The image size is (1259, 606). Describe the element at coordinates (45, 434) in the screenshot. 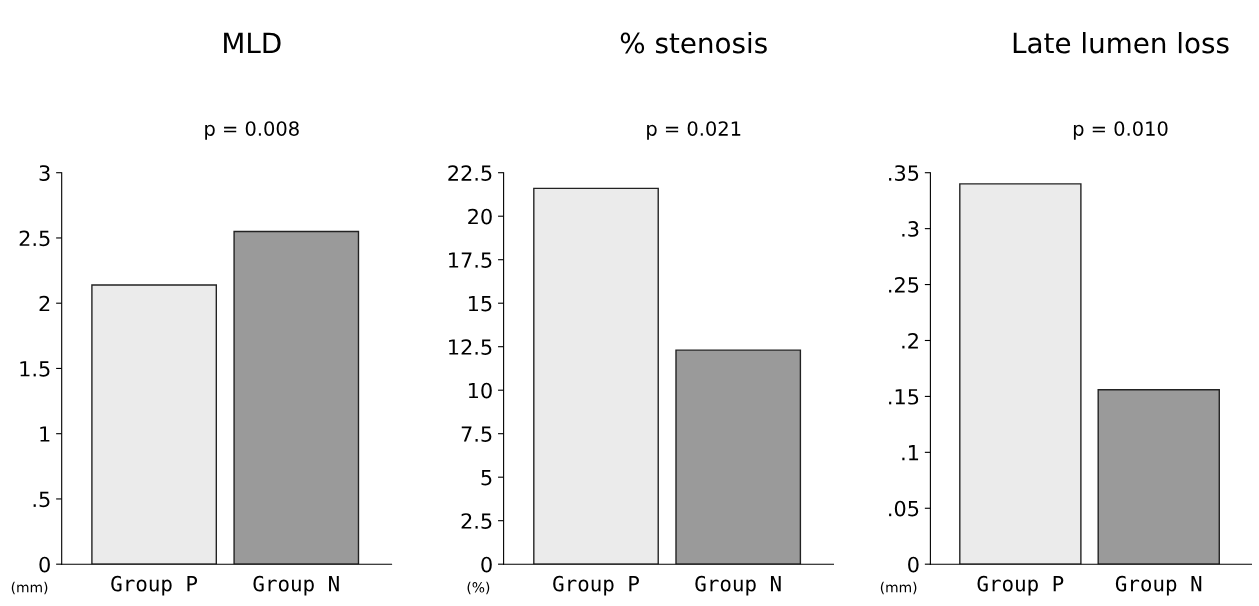

I see `y-tick-label: 1` at that location.